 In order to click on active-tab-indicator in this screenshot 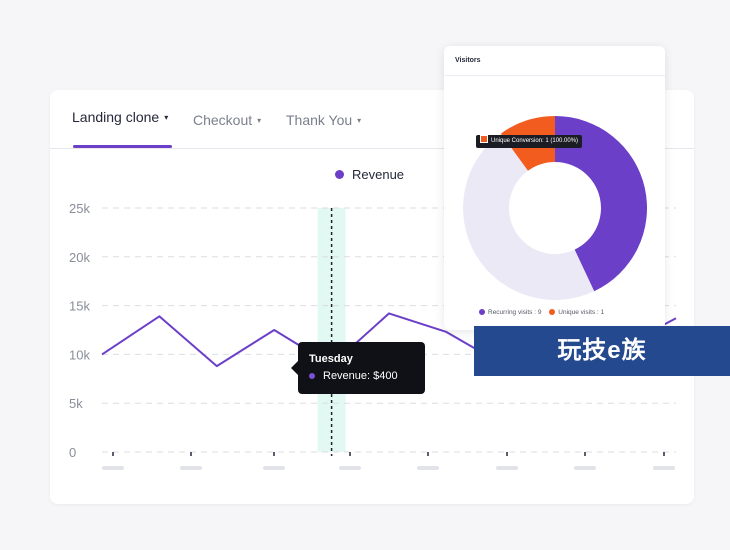, I will do `click(122, 146)`.